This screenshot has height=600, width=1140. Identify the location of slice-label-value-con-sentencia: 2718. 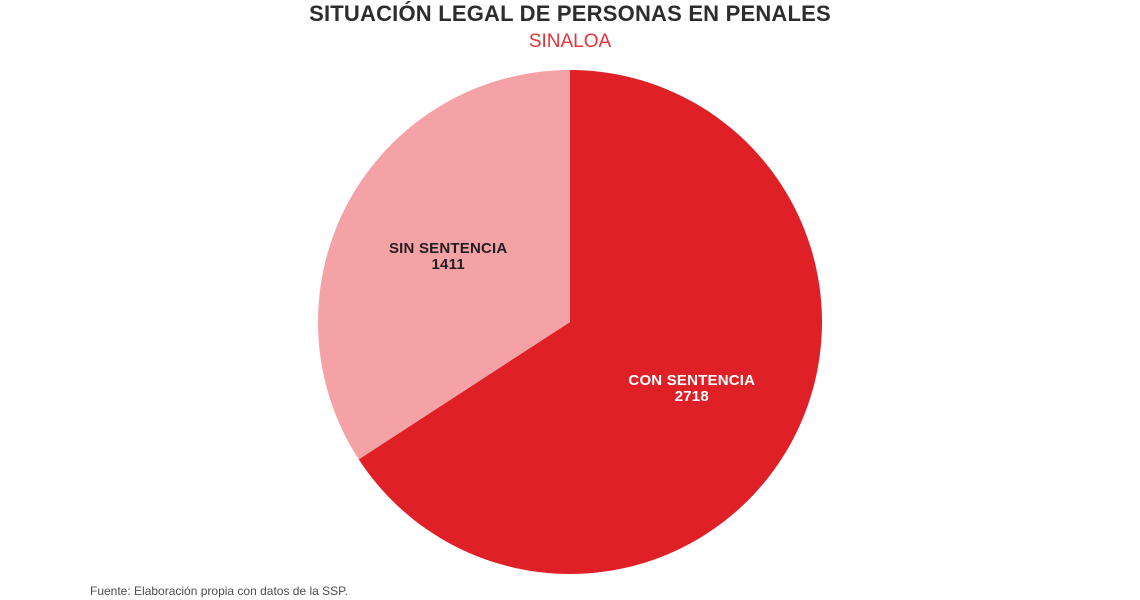
(692, 396).